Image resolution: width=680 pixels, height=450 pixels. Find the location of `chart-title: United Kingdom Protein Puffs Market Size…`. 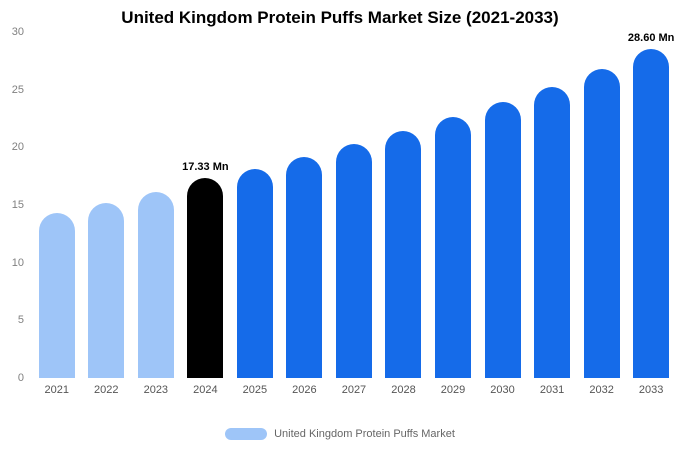

chart-title: United Kingdom Protein Puffs Market Size… is located at coordinates (340, 17).